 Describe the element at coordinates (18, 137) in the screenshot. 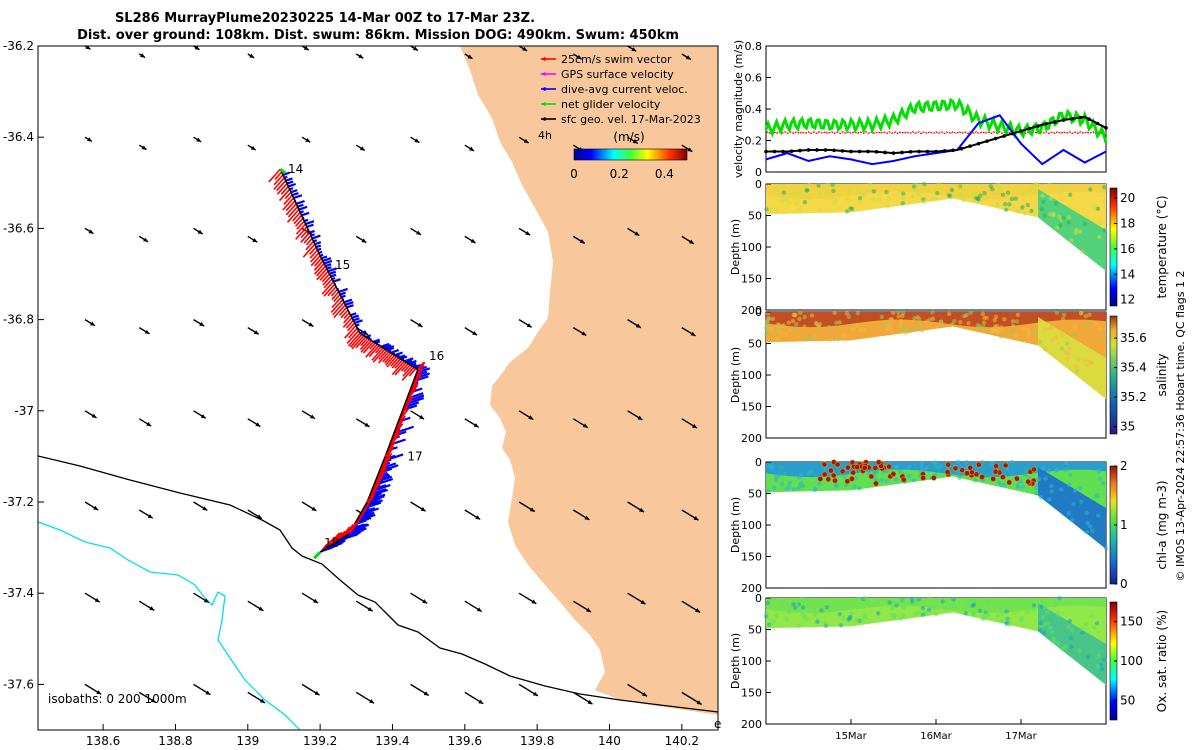

I see `map-y-tick-label: -36.4` at that location.